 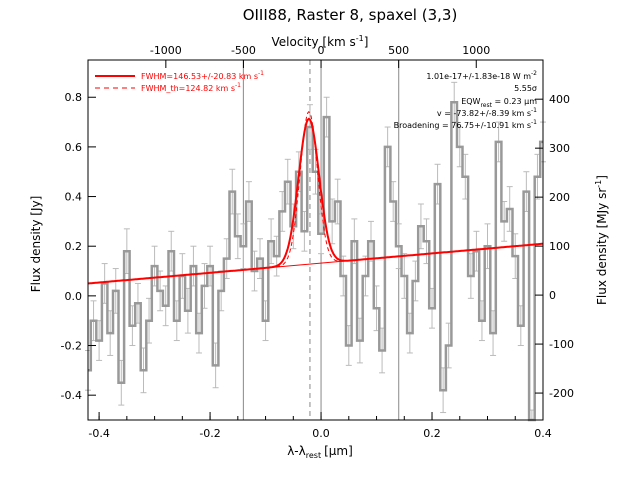 I want to click on annotation-flux: 1.01e-17+/-1.83e-18 W m-2, so click(x=481, y=75).